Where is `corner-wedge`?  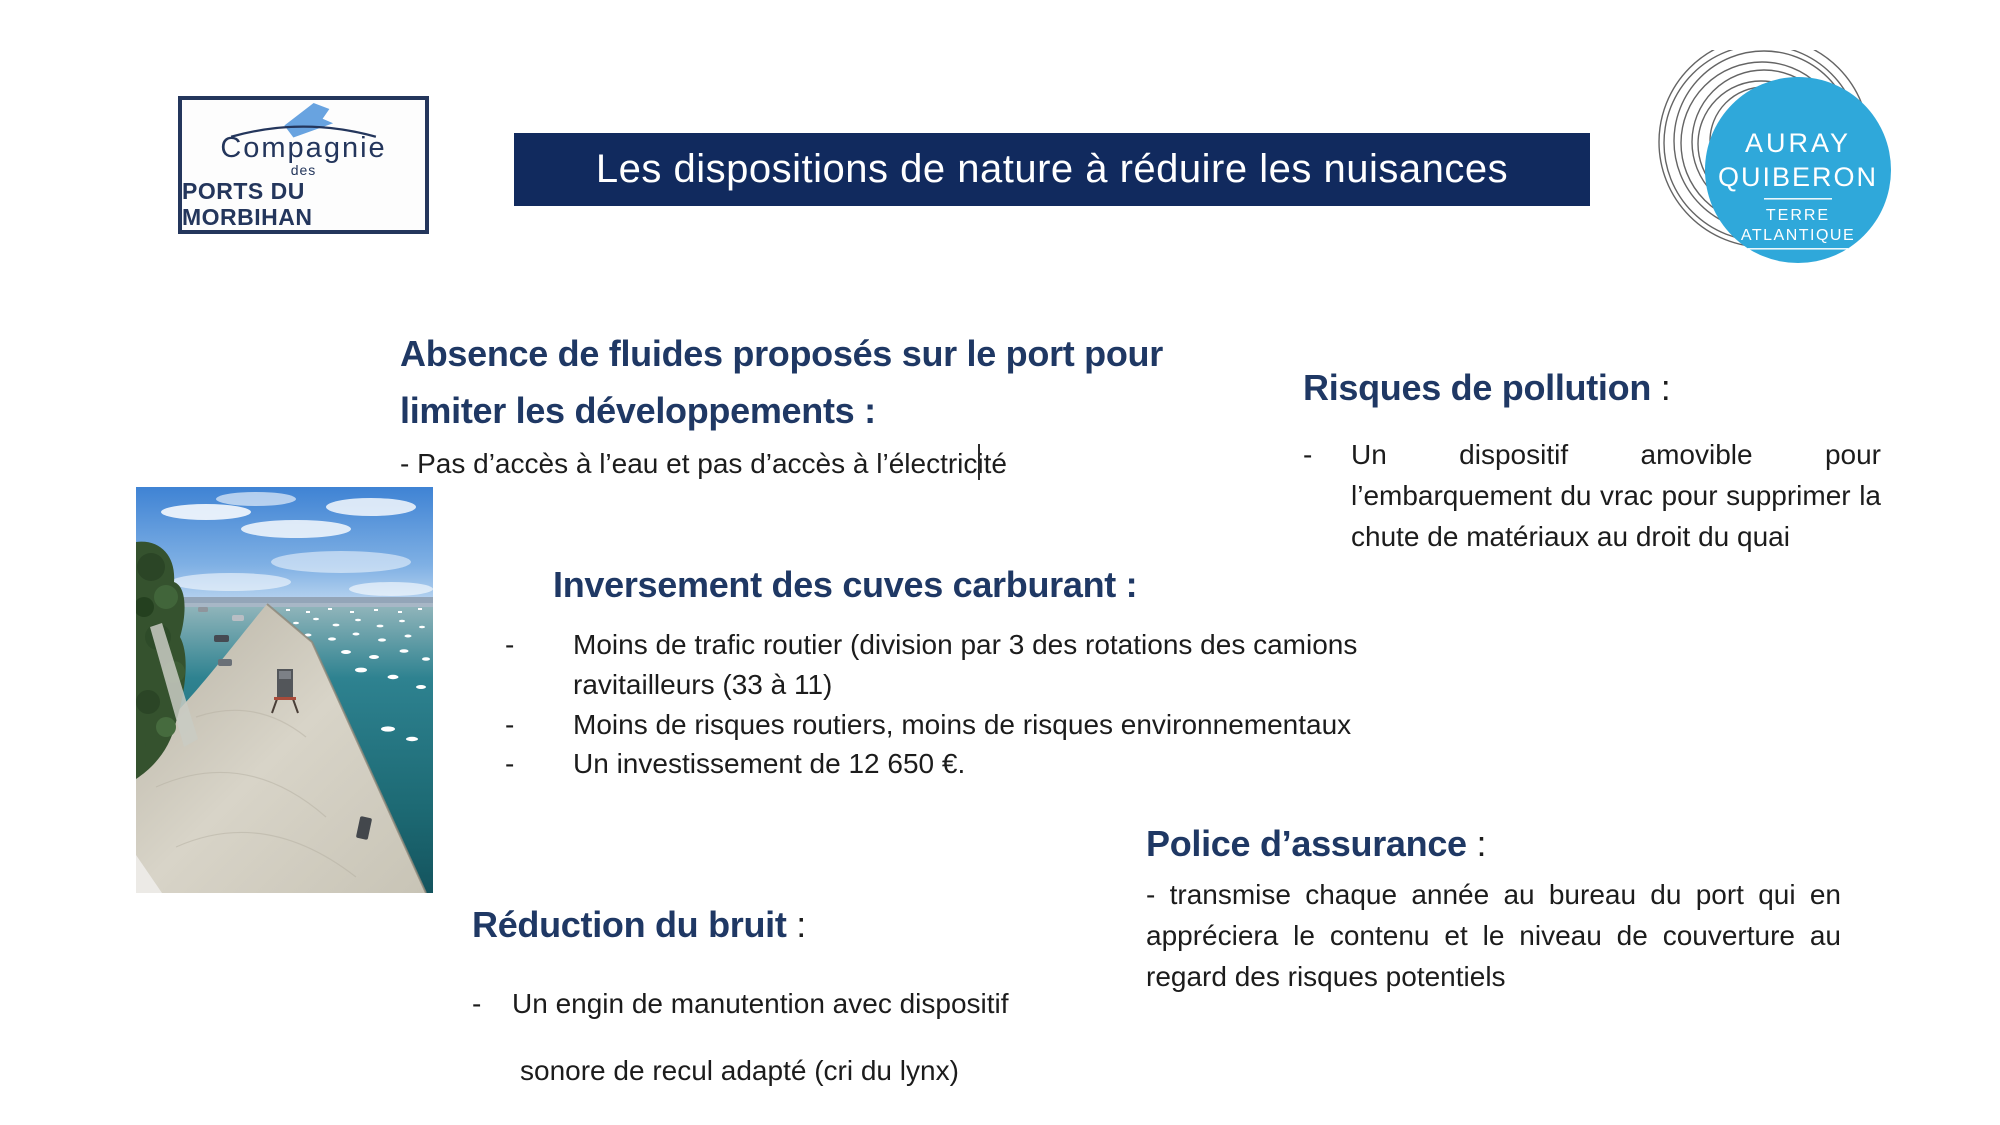
corner-wedge is located at coordinates (149, 874).